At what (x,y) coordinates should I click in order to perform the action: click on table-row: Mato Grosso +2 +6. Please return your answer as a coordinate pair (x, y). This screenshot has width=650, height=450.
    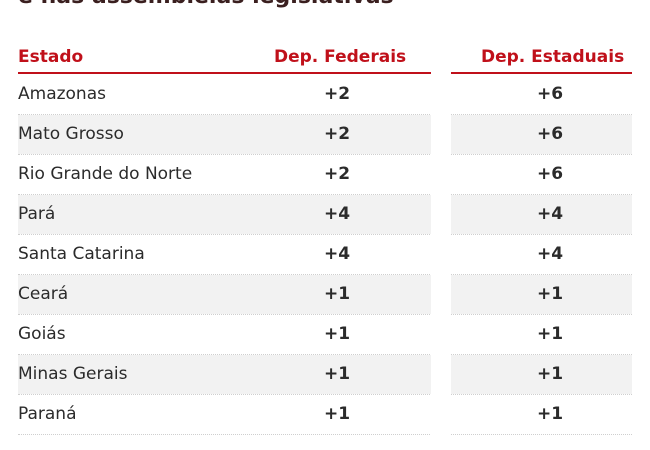
    Looking at the image, I should click on (325, 135).